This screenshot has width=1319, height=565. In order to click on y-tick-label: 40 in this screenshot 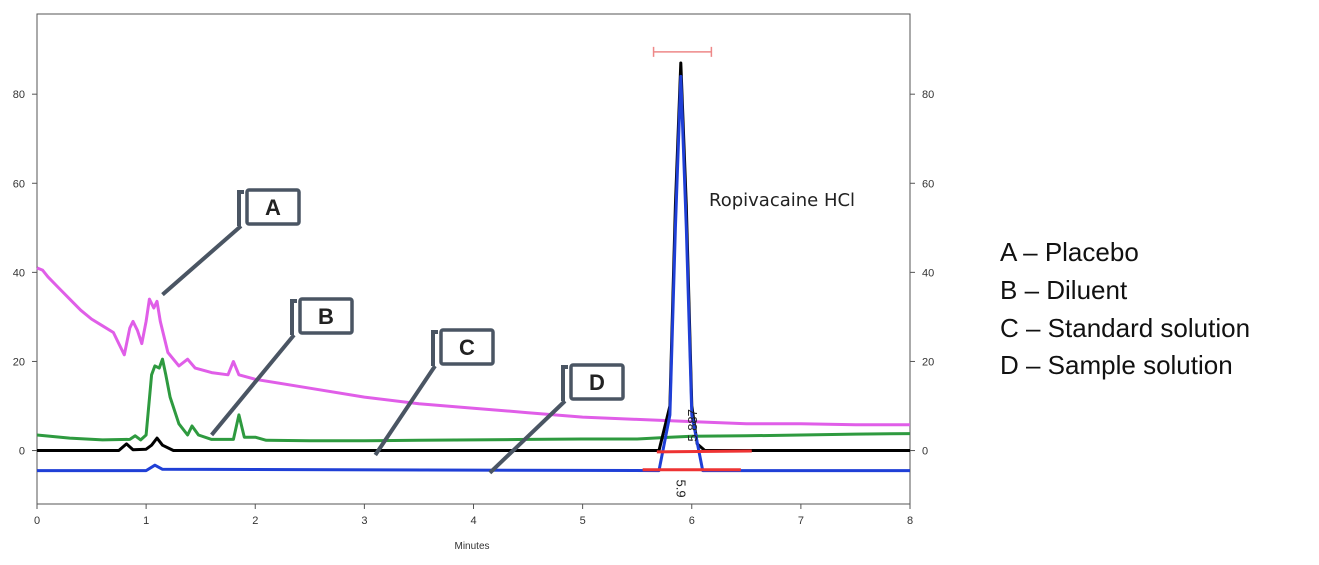, I will do `click(19, 273)`.